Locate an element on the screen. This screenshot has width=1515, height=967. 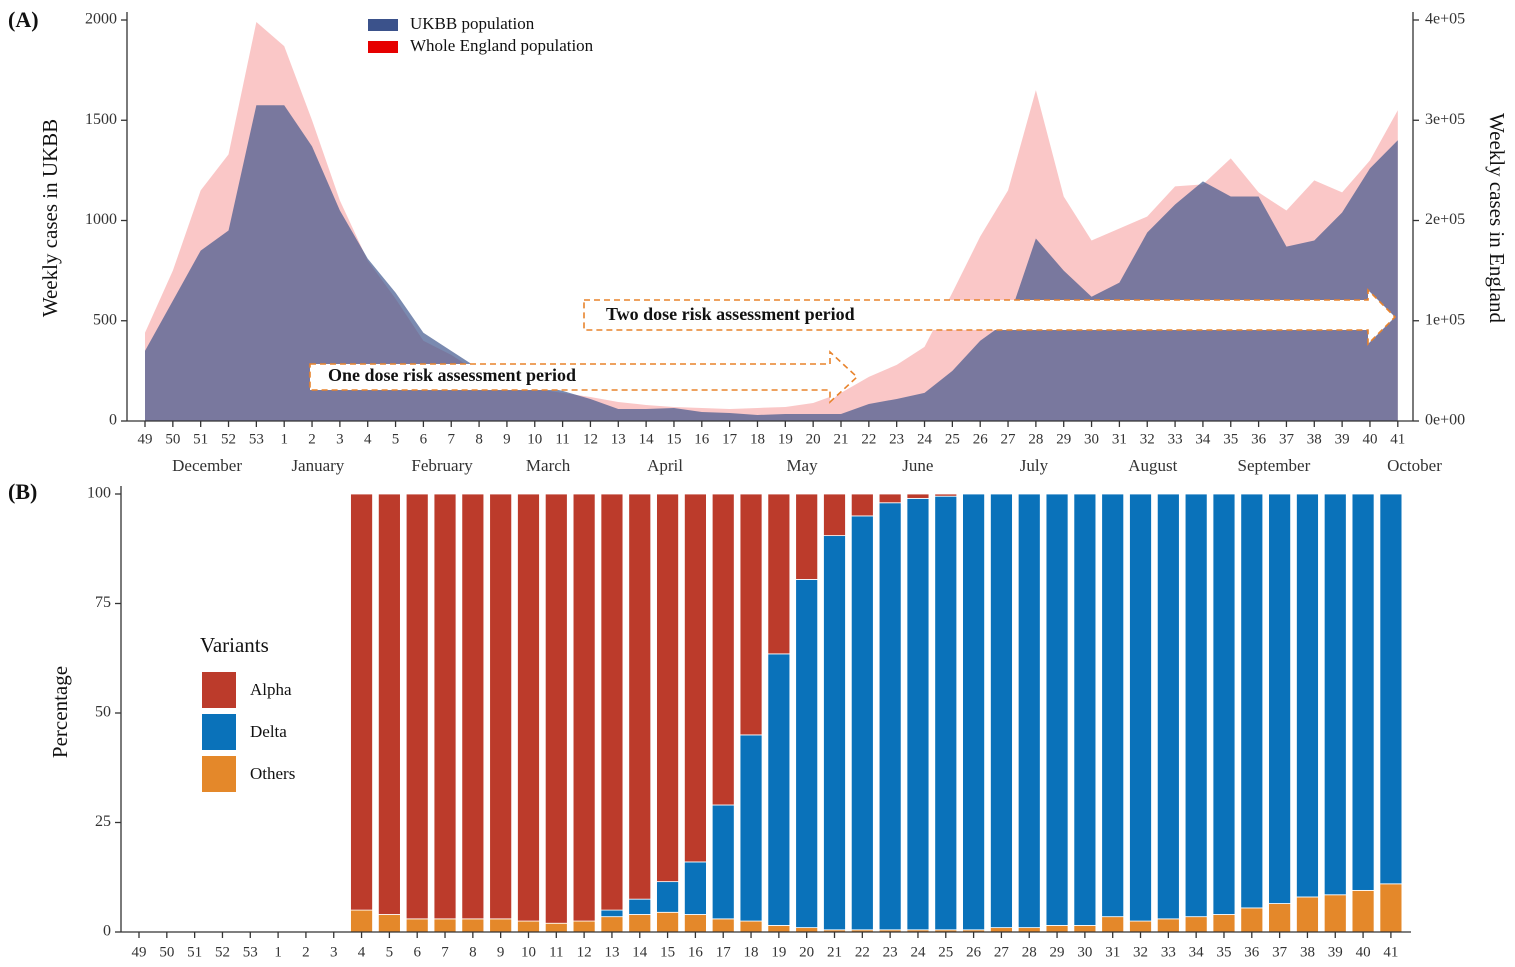
month-label: August is located at coordinates (1152, 465).